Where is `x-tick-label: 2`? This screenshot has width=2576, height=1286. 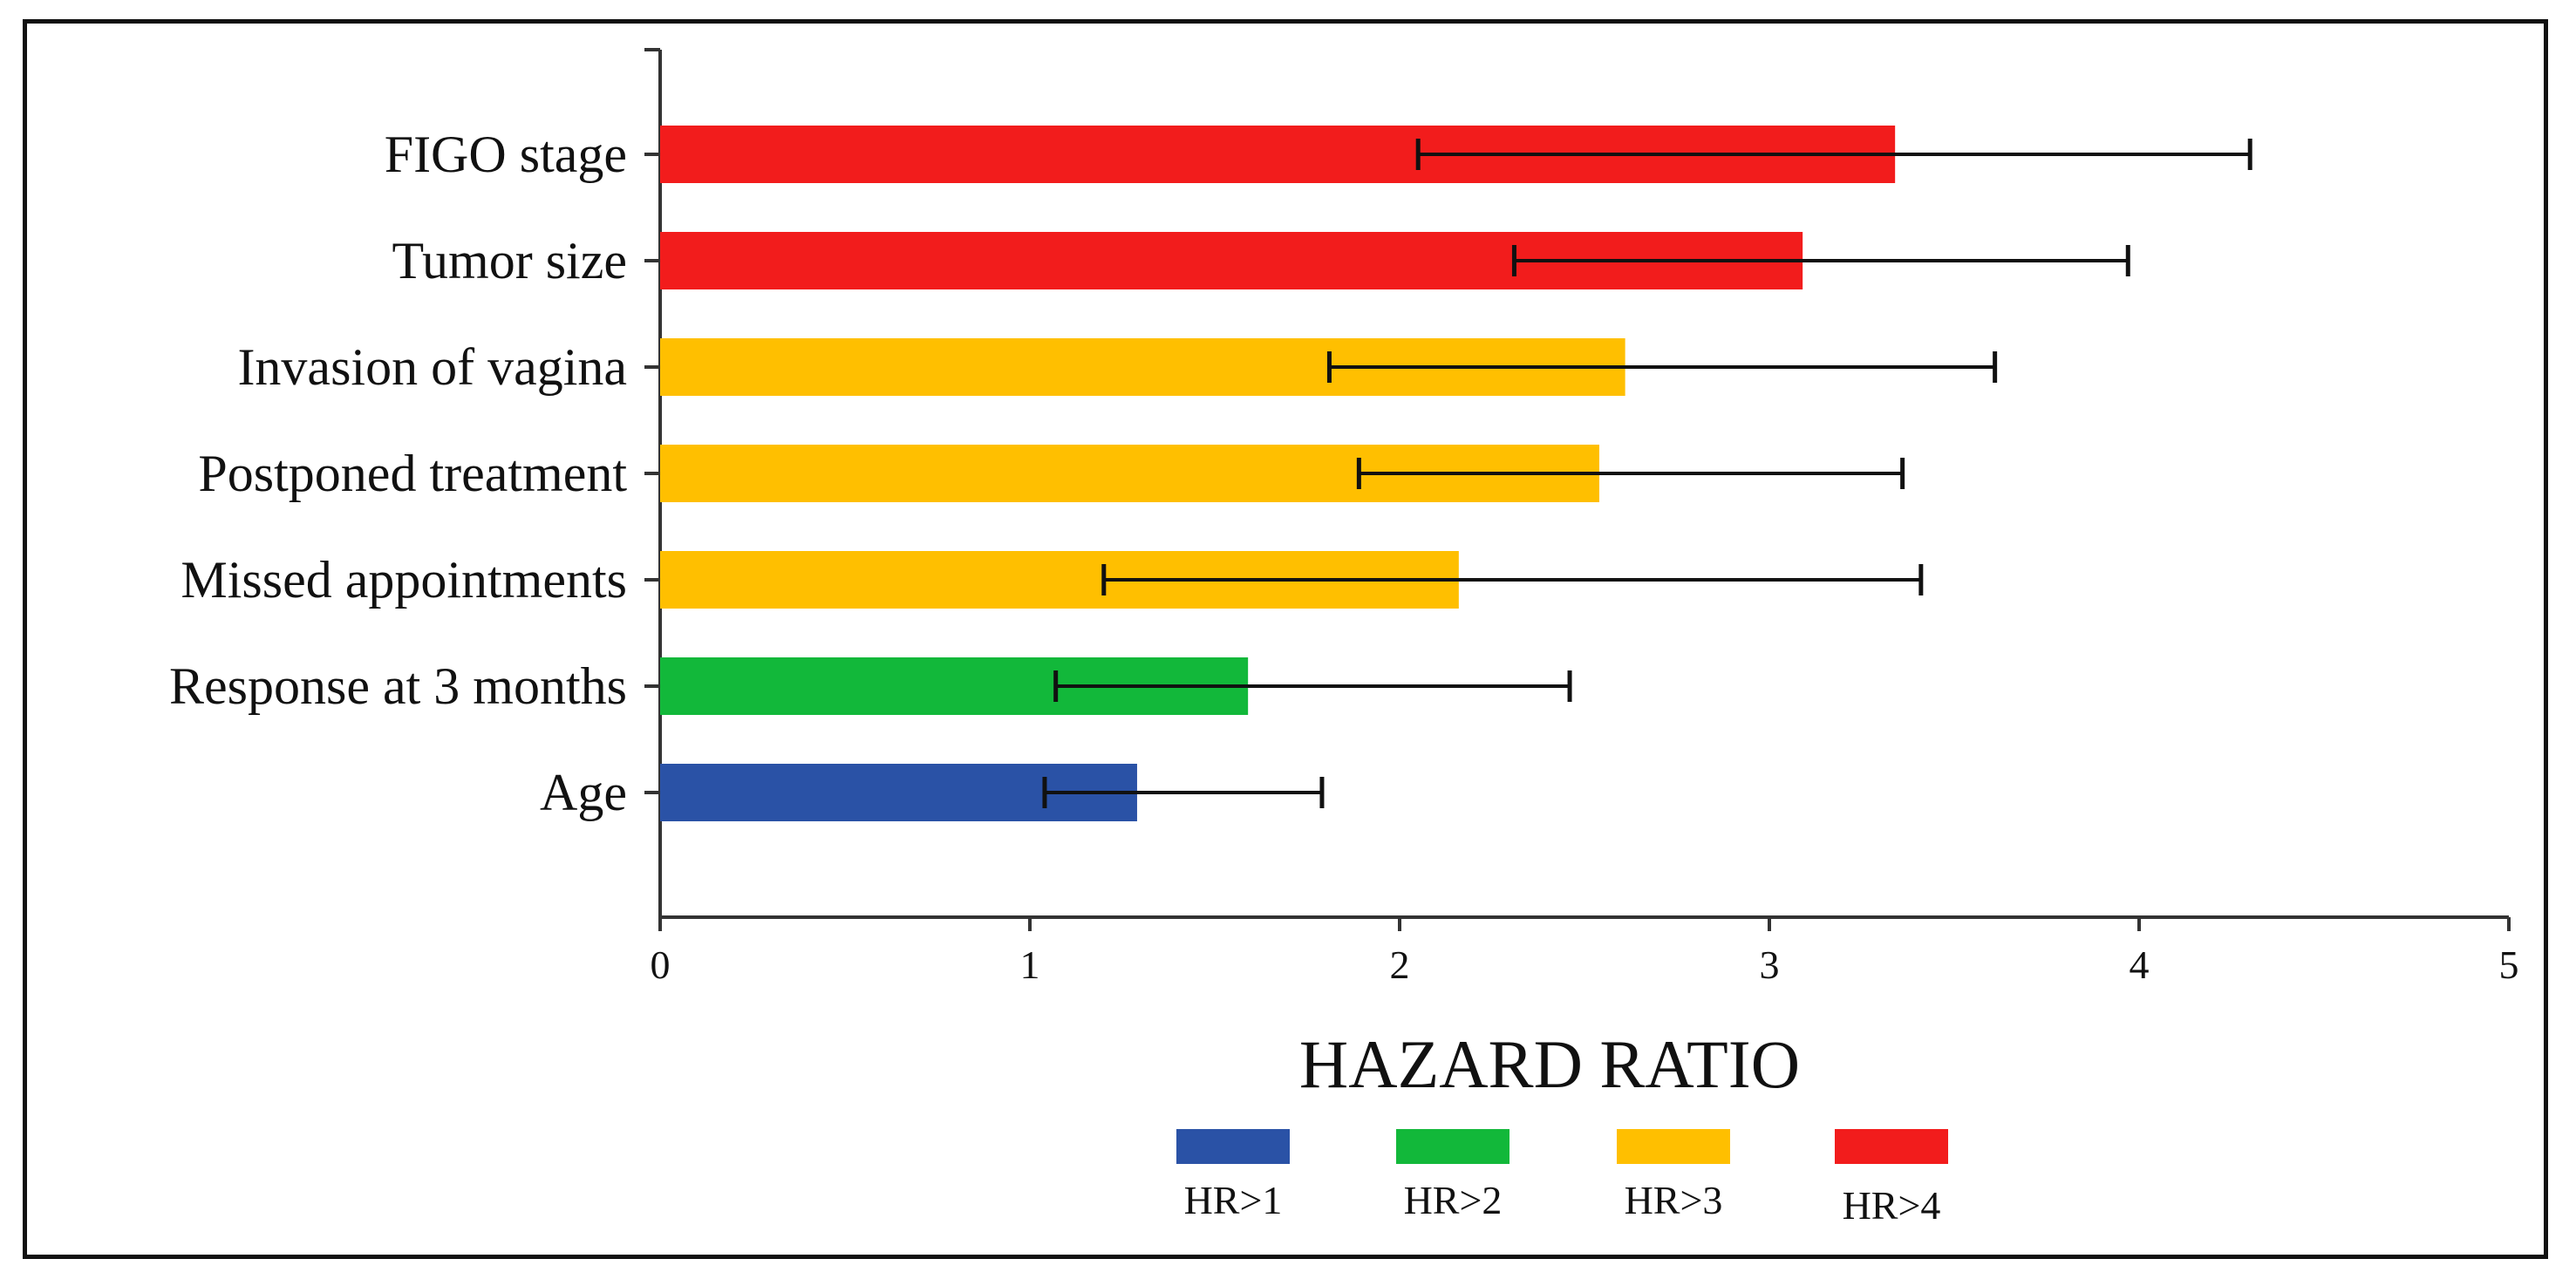
x-tick-label: 2 is located at coordinates (1400, 964).